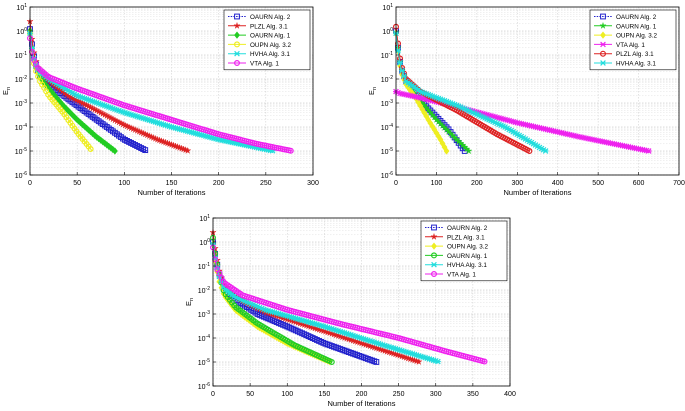 The width and height of the screenshot is (685, 411). Describe the element at coordinates (313, 183) in the screenshot. I see `x-tick-label: 300` at that location.